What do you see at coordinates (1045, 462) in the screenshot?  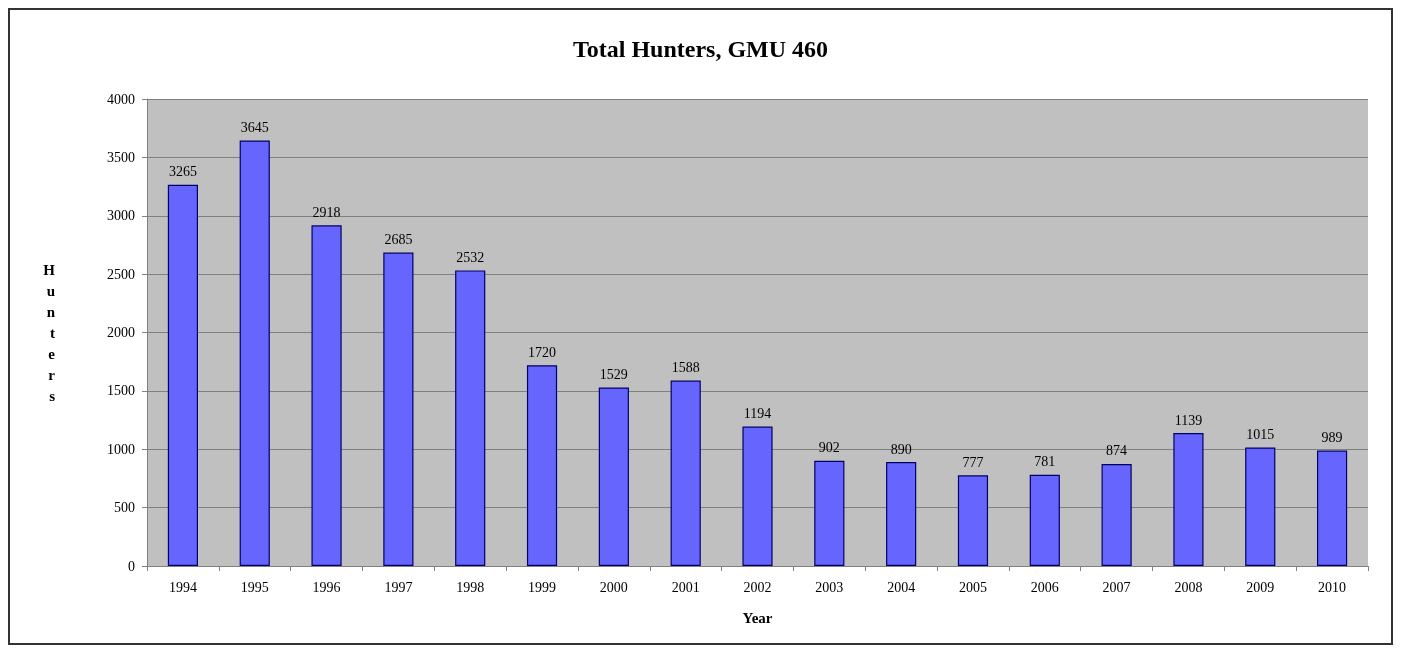 I see `data-label: 781` at bounding box center [1045, 462].